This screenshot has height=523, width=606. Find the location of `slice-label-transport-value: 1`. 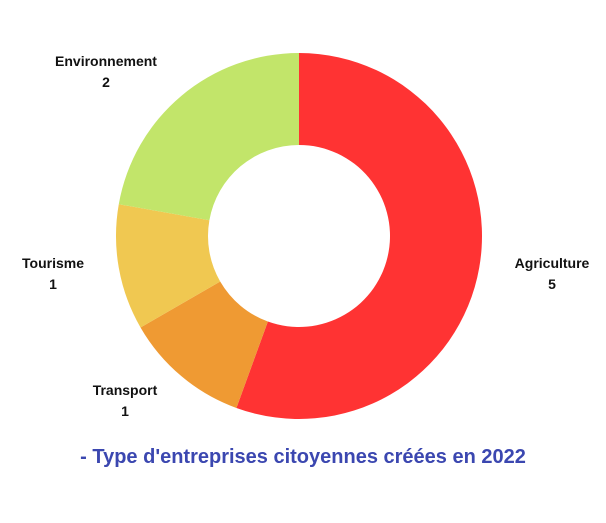

slice-label-transport-value: 1 is located at coordinates (125, 411).